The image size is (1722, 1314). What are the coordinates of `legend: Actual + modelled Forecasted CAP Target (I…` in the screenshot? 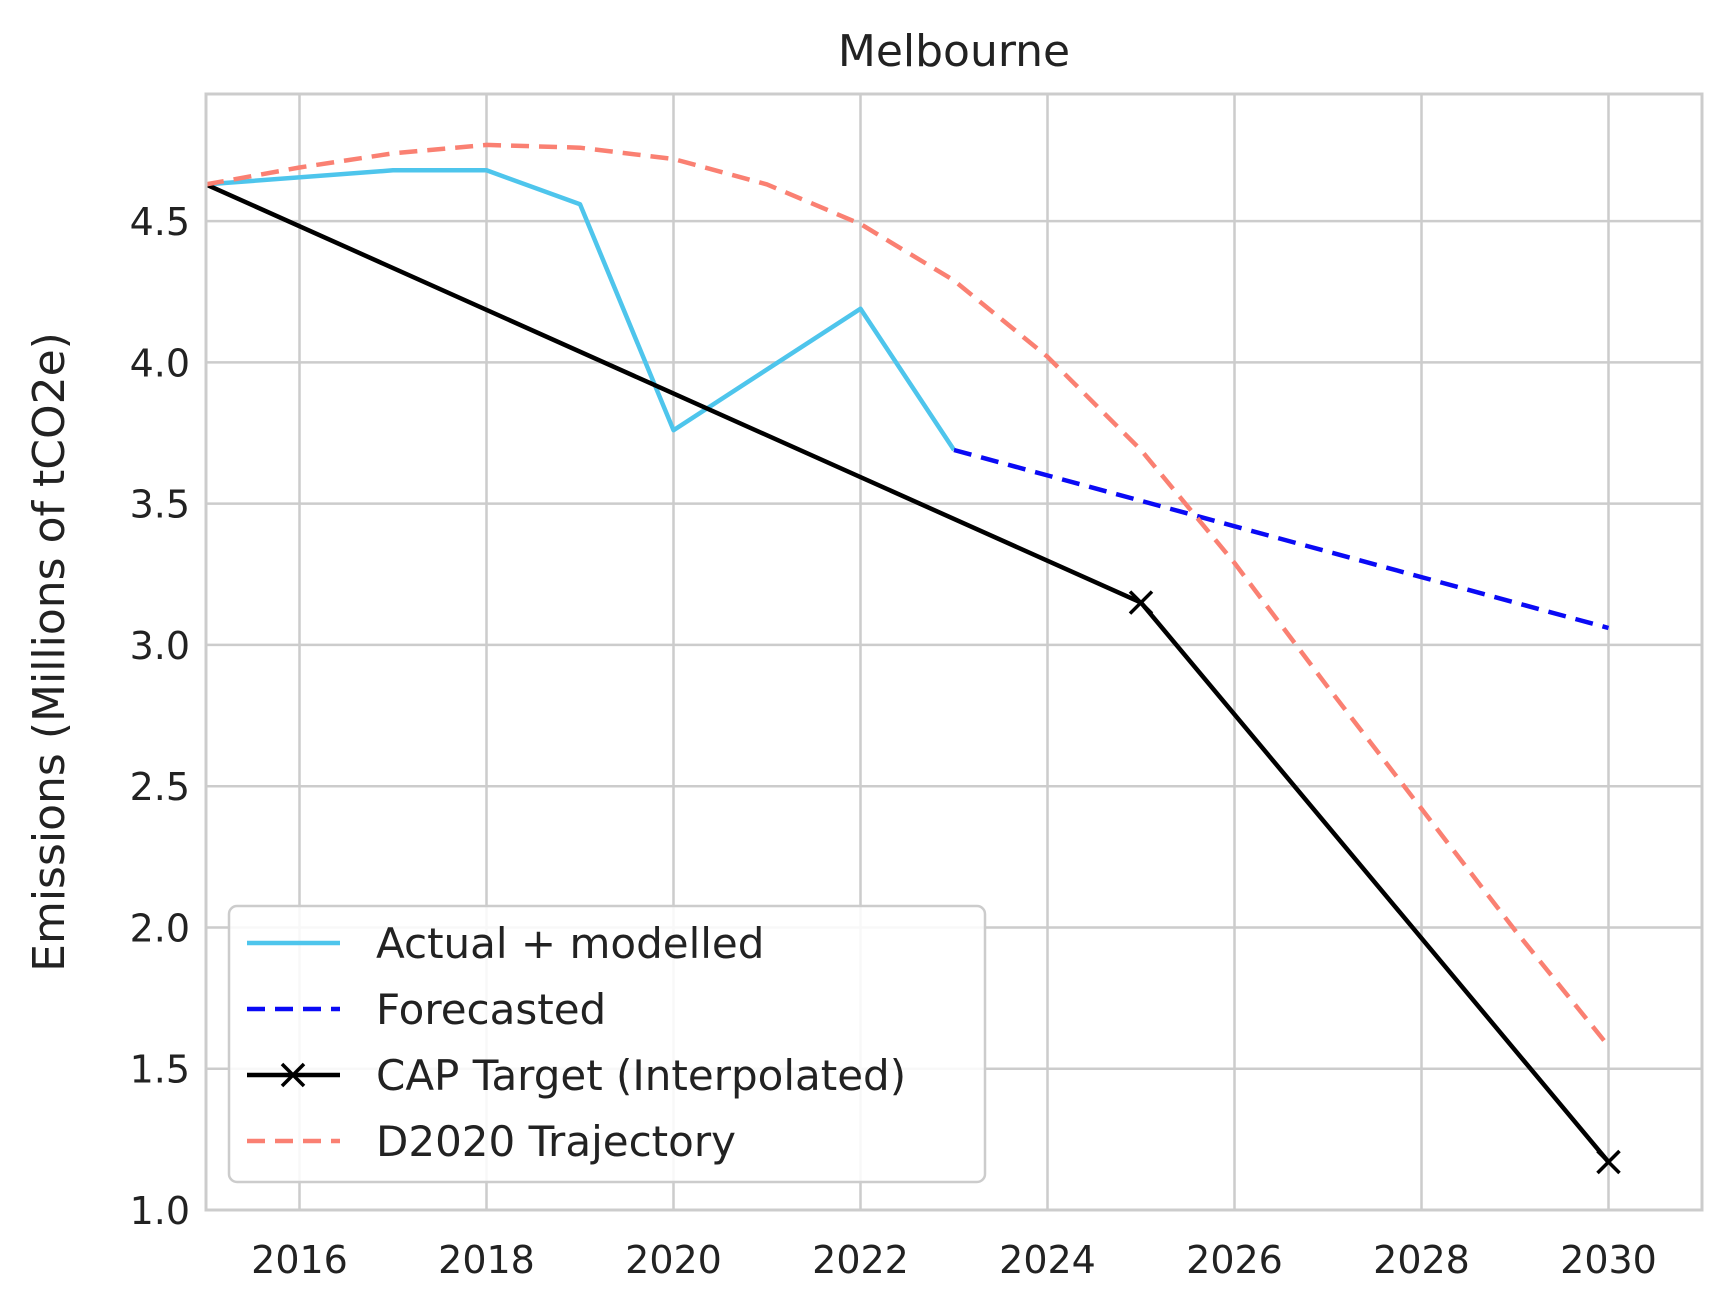 It's located at (607, 1044).